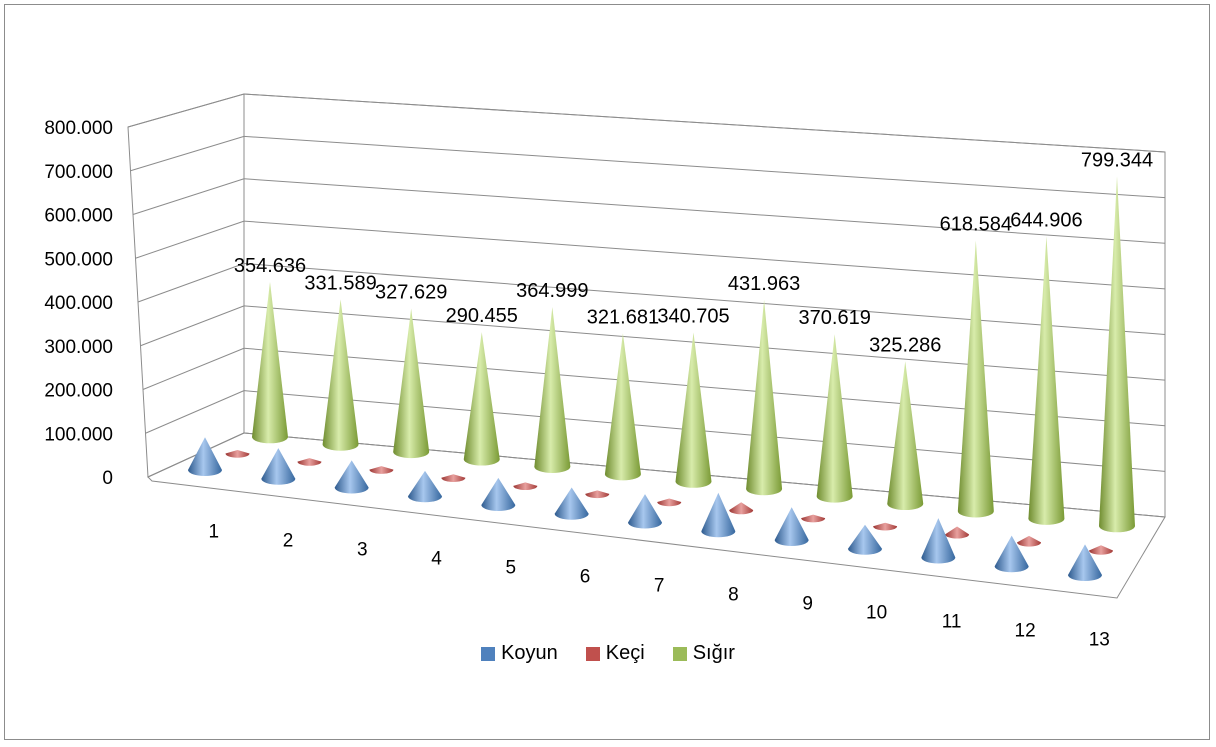 Image resolution: width=1216 pixels, height=747 pixels. What do you see at coordinates (807, 604) in the screenshot?
I see `x-tick-label: 9` at bounding box center [807, 604].